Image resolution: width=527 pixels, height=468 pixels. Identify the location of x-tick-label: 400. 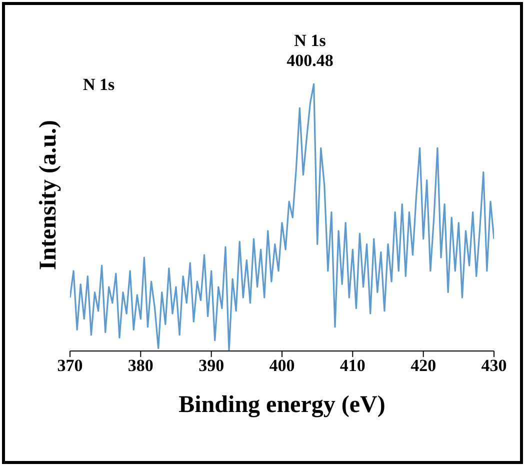
(282, 366).